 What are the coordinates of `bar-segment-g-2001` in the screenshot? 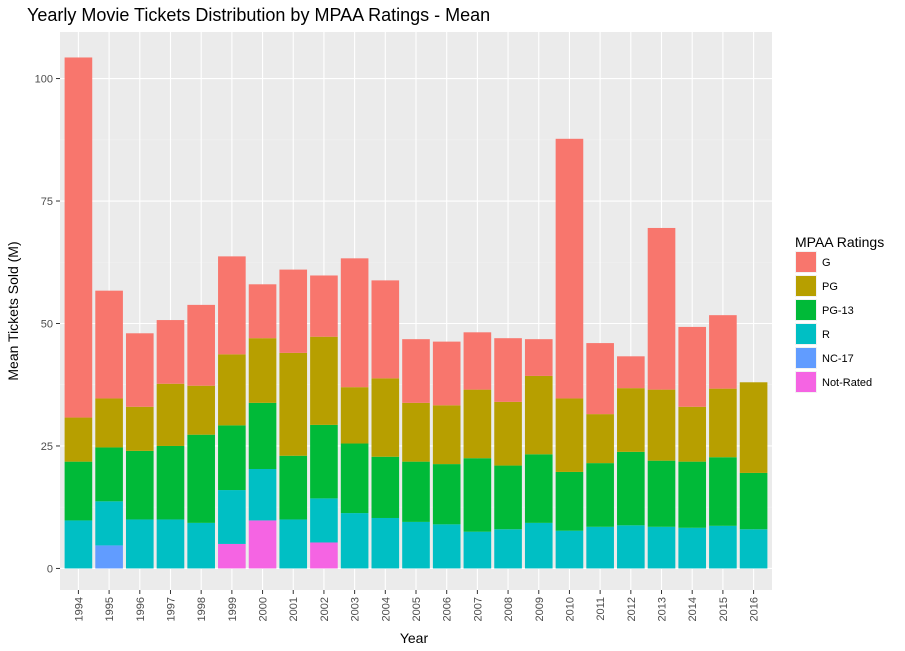 It's located at (293, 311).